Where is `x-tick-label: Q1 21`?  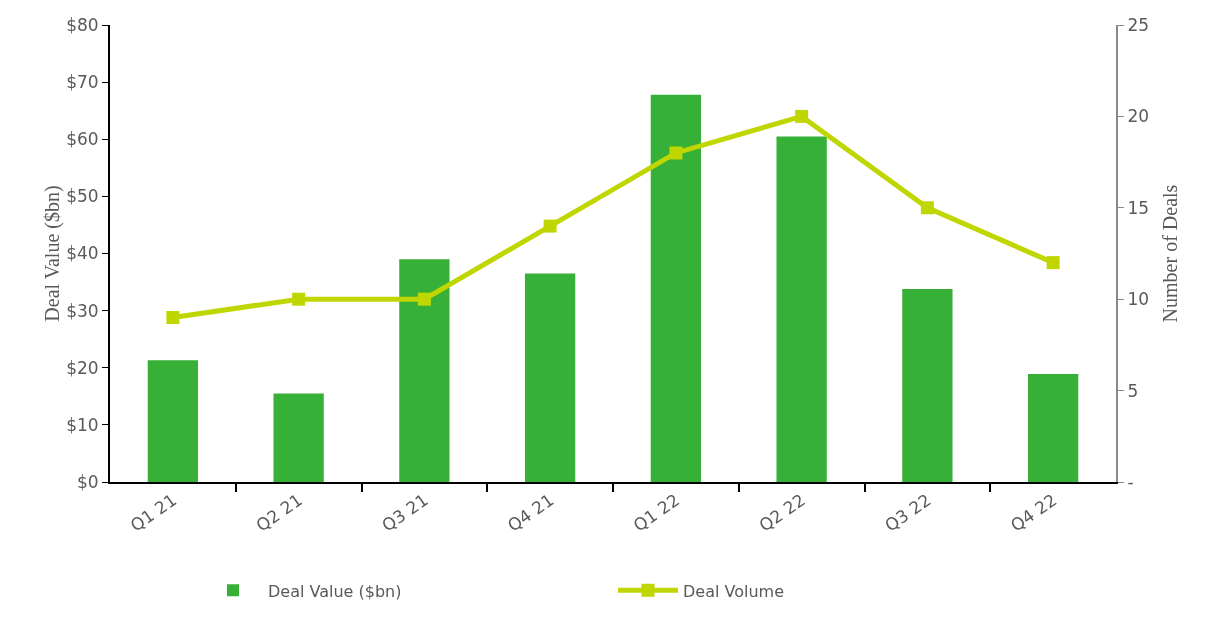
x-tick-label: Q1 21 is located at coordinates (153, 512).